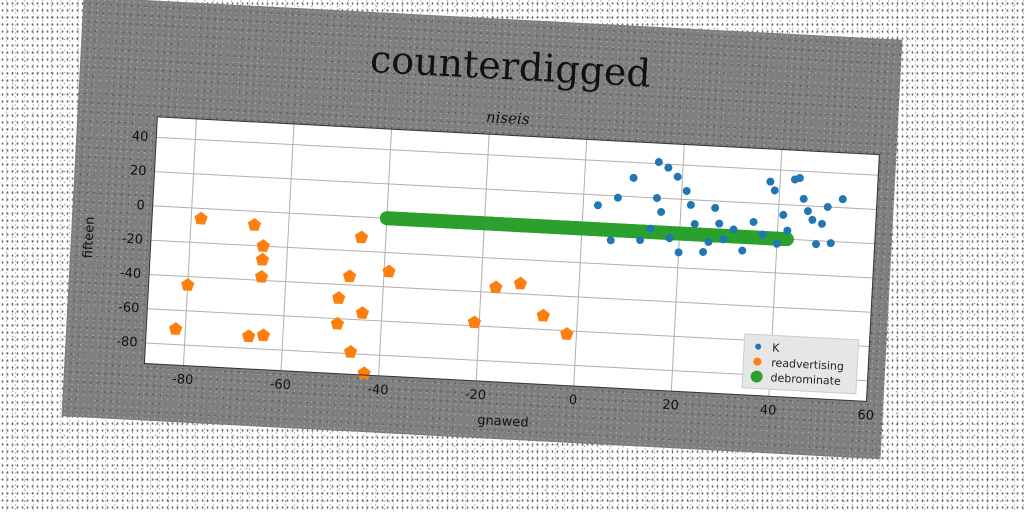  I want to click on x-tick-label: -40, so click(378, 390).